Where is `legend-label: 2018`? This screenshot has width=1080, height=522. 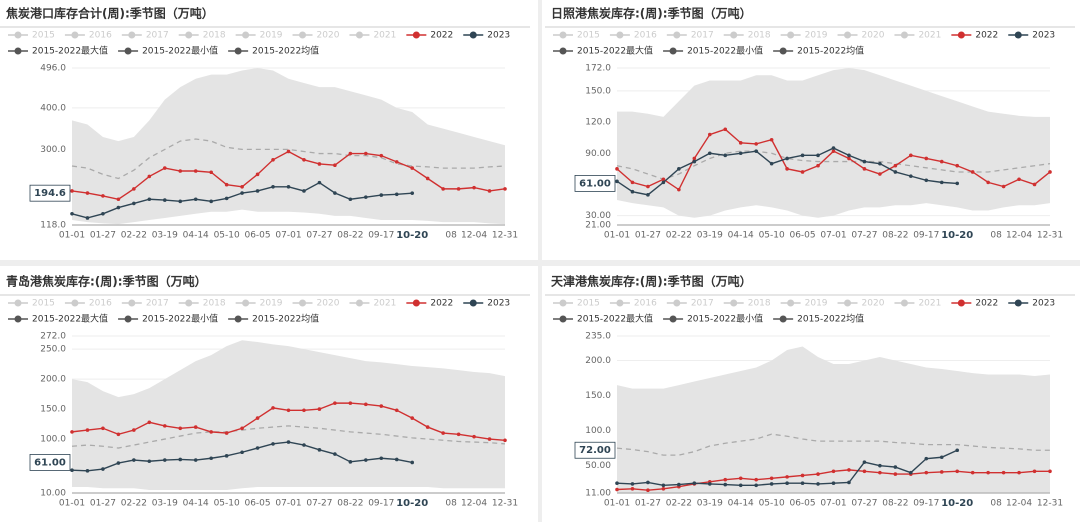
legend-label: 2018 is located at coordinates (214, 36).